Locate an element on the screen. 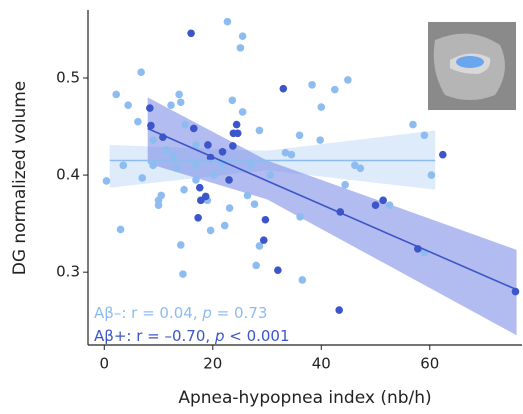  inset-dg is located at coordinates (470, 62).